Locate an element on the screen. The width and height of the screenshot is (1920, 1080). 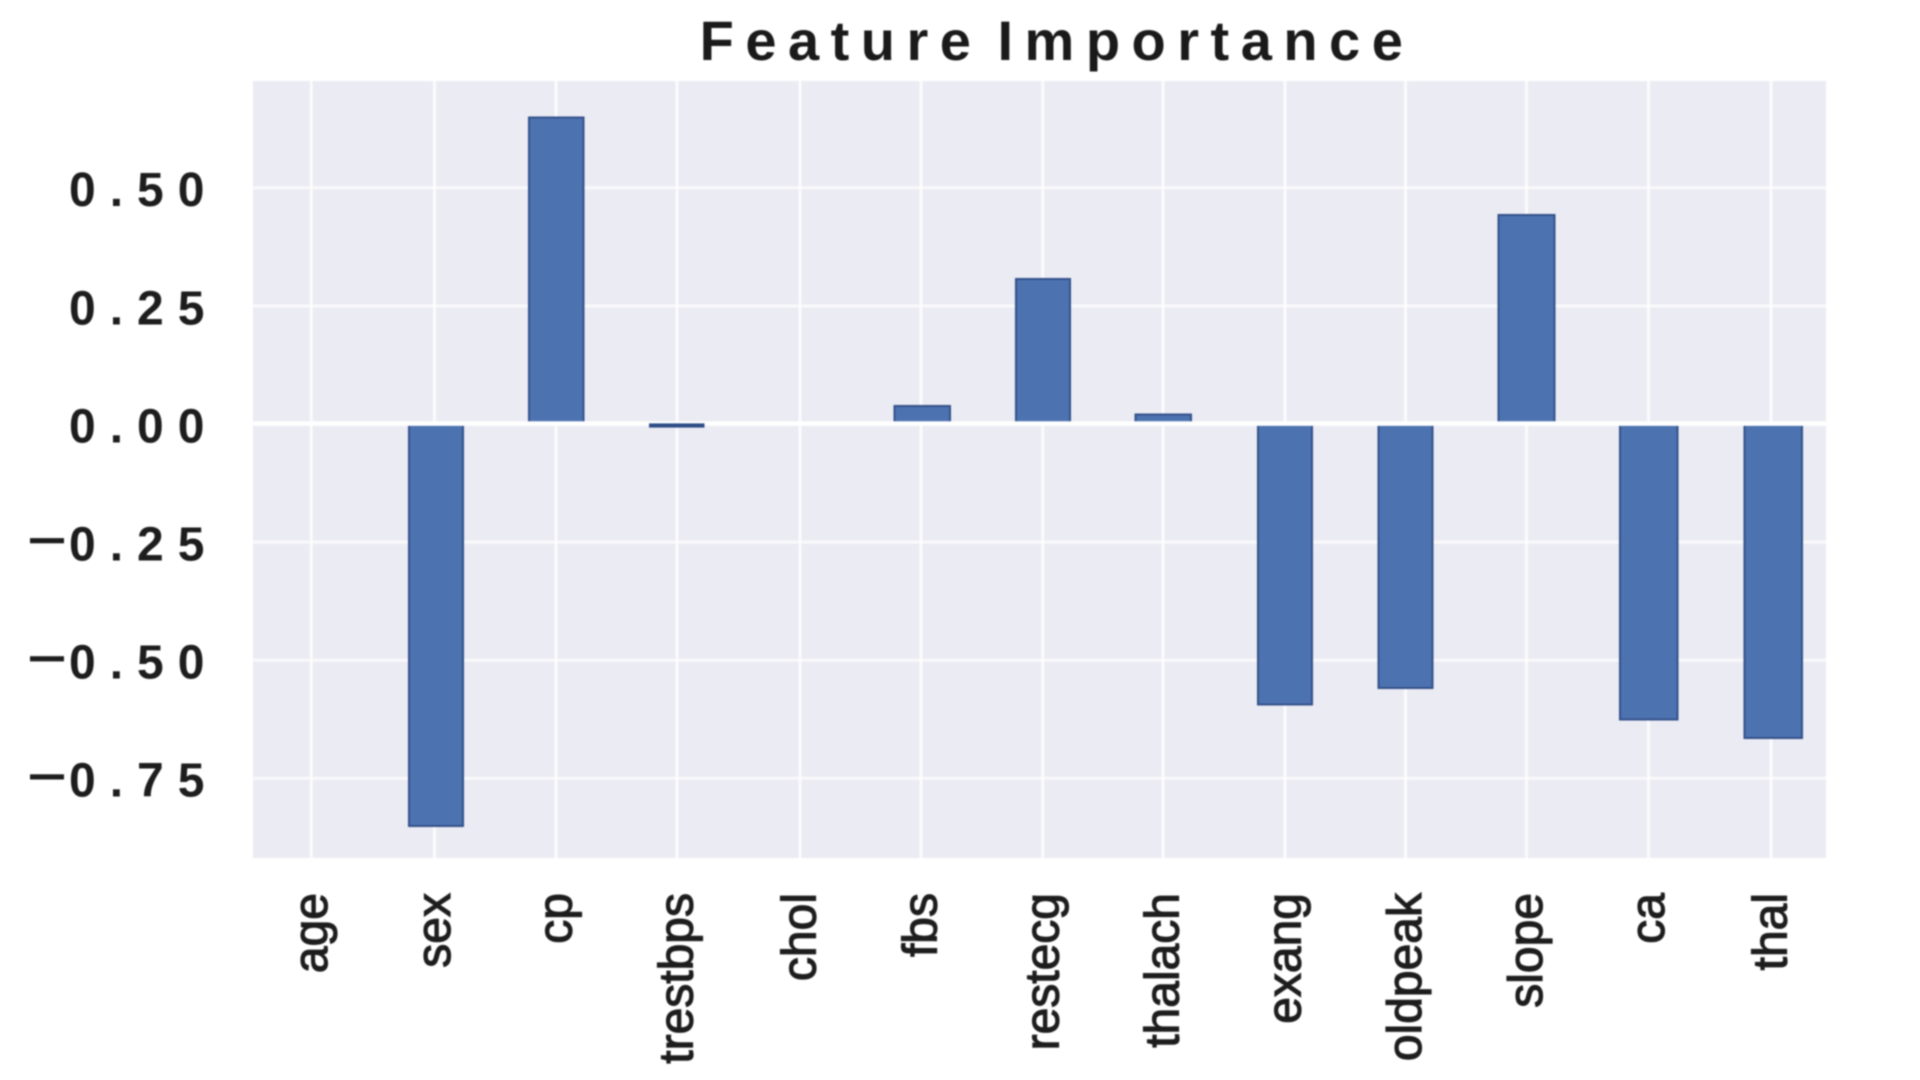
svg-text: ca is located at coordinates (1648, 918).